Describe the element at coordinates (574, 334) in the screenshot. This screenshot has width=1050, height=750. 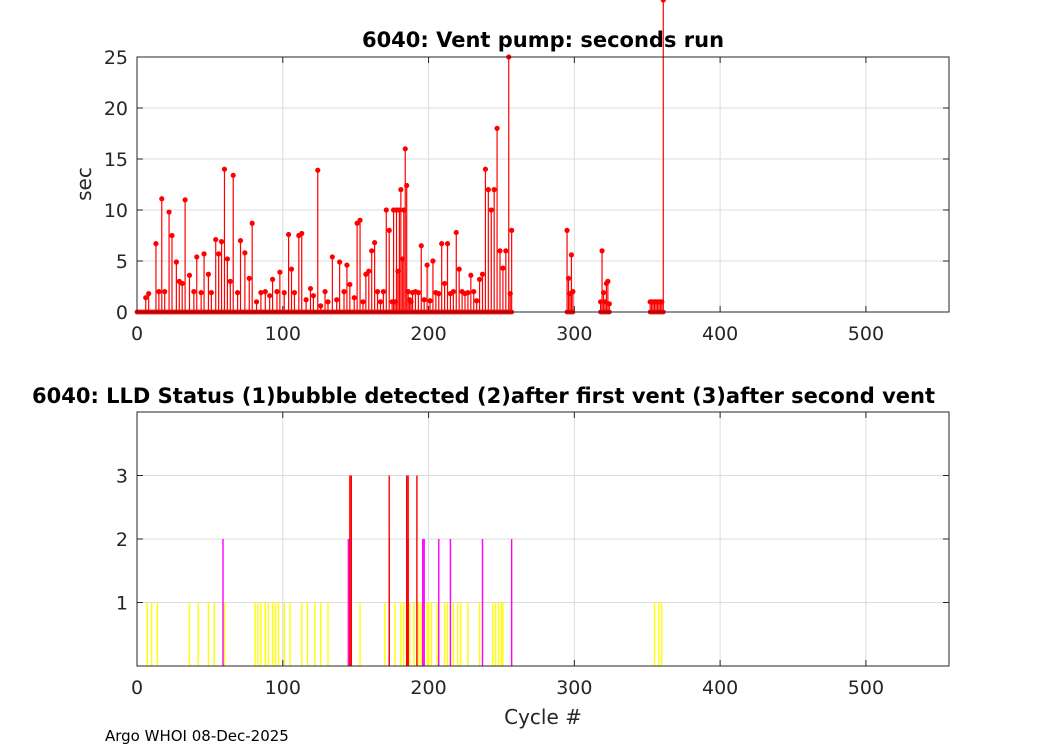
I see `x-tick-label: 300` at that location.